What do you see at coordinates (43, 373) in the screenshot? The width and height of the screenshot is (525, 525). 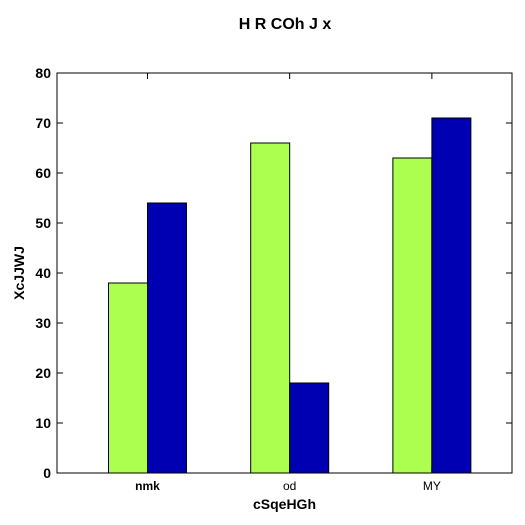 I see `y-tick-label: 20` at bounding box center [43, 373].